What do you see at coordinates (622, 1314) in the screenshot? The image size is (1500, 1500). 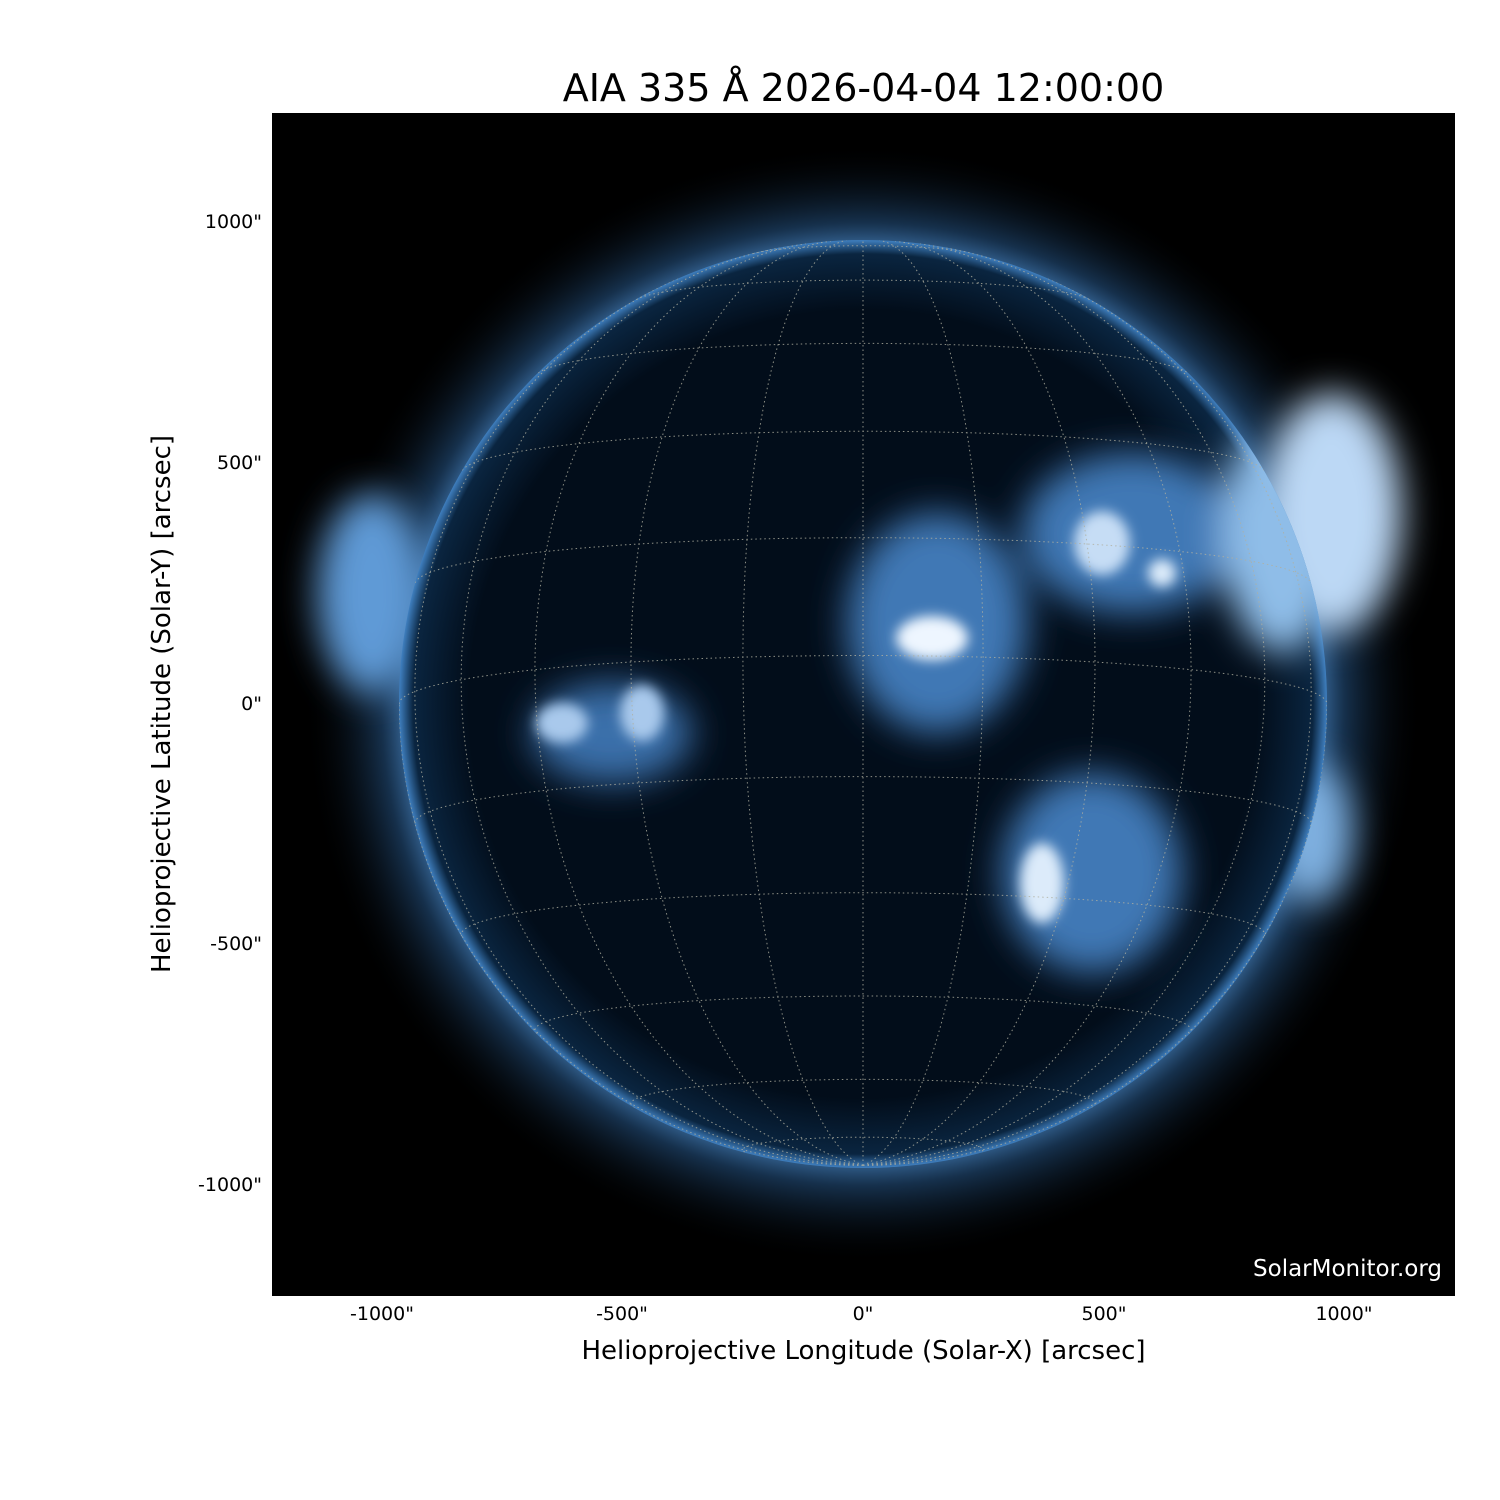 I see `x-tick-label: -500"` at bounding box center [622, 1314].